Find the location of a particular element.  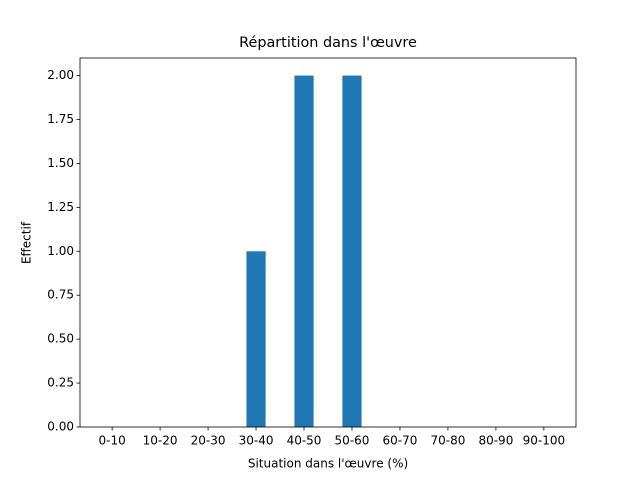

chart-title: Répartition dans l'œuvre is located at coordinates (328, 43).